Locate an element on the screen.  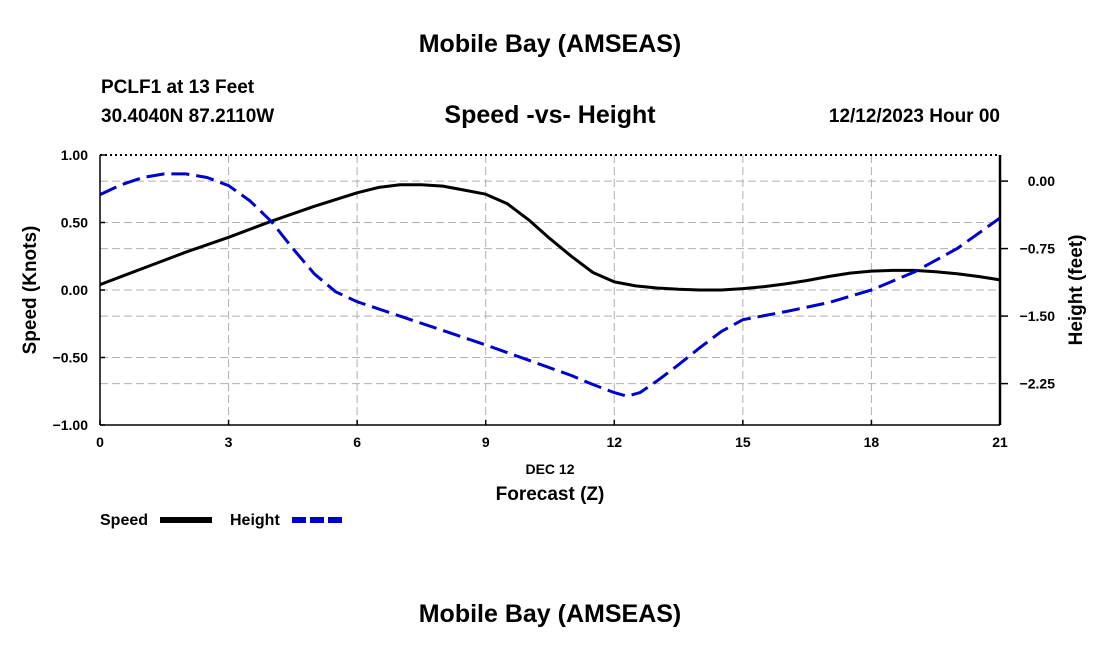
station-coordinates: 30.4040N 87.2110W is located at coordinates (188, 116).